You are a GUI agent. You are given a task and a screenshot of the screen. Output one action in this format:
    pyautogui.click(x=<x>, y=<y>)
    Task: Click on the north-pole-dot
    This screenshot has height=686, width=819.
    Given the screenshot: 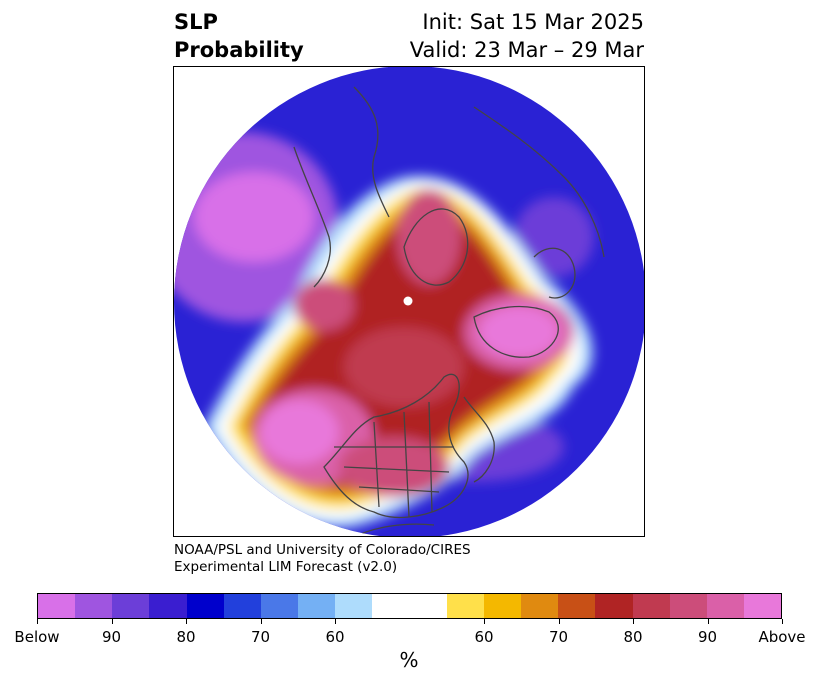 What is the action you would take?
    pyautogui.click(x=408, y=301)
    